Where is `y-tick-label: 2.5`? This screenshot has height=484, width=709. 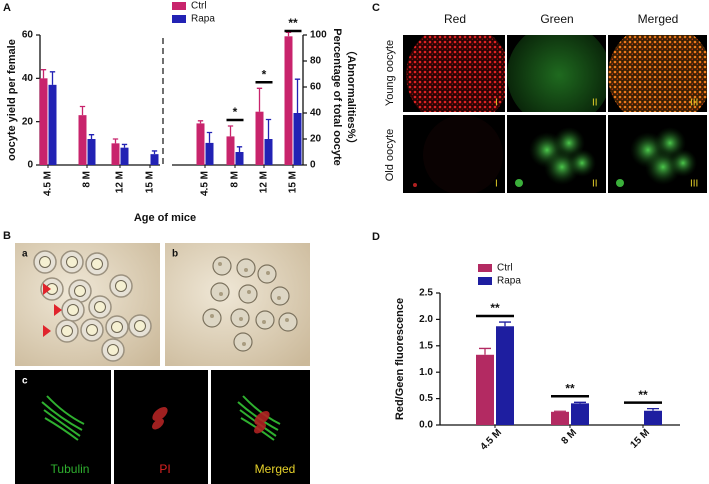 y-tick-label: 2.5 is located at coordinates (426, 293).